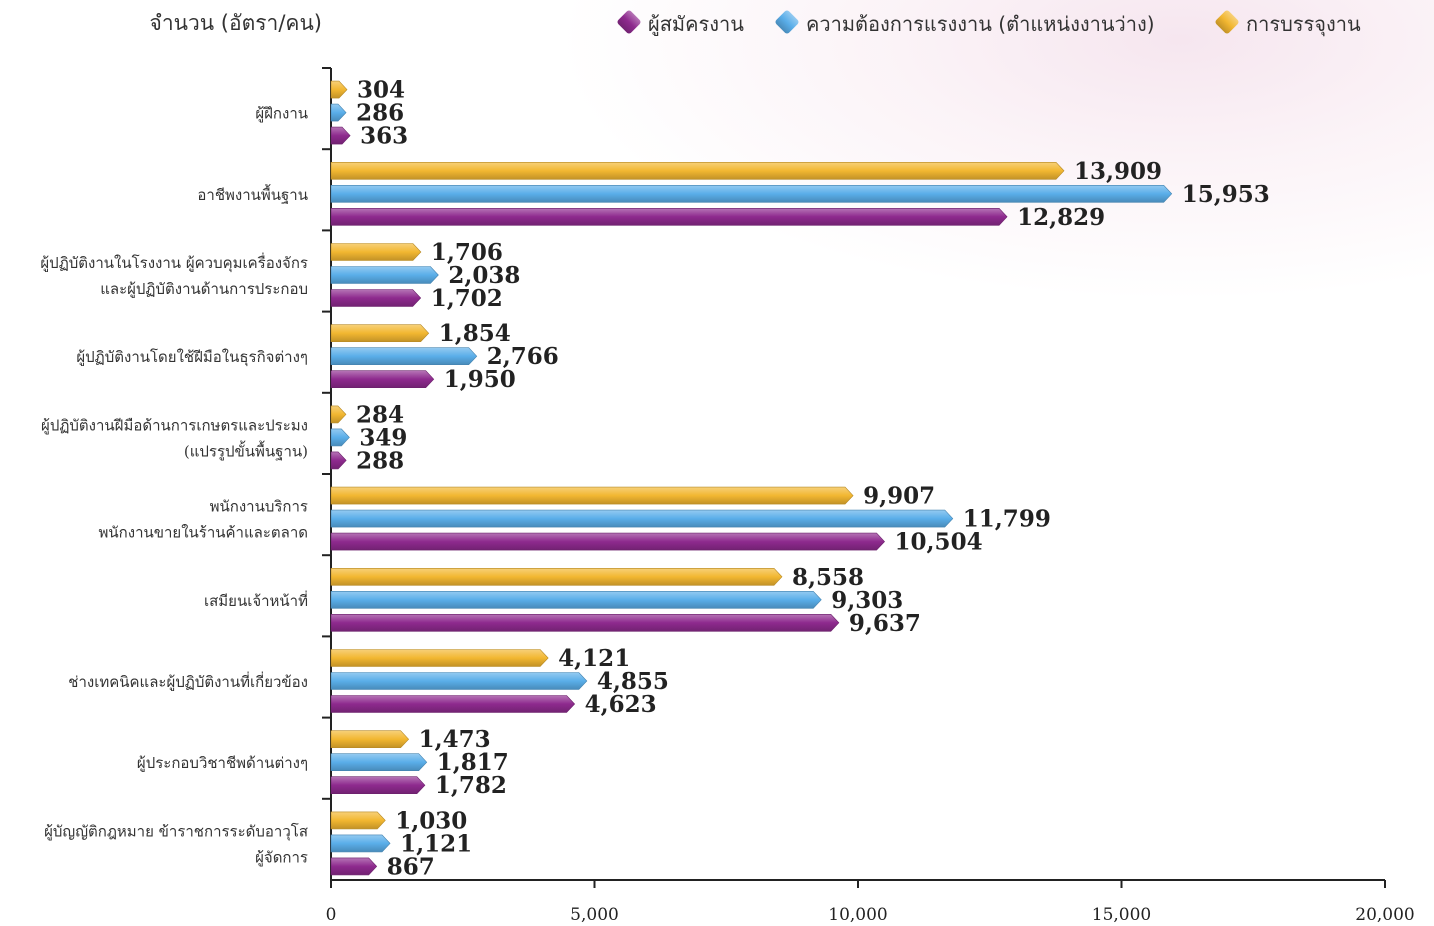 The width and height of the screenshot is (1434, 926). I want to click on x-tick-label: 5,000, so click(594, 915).